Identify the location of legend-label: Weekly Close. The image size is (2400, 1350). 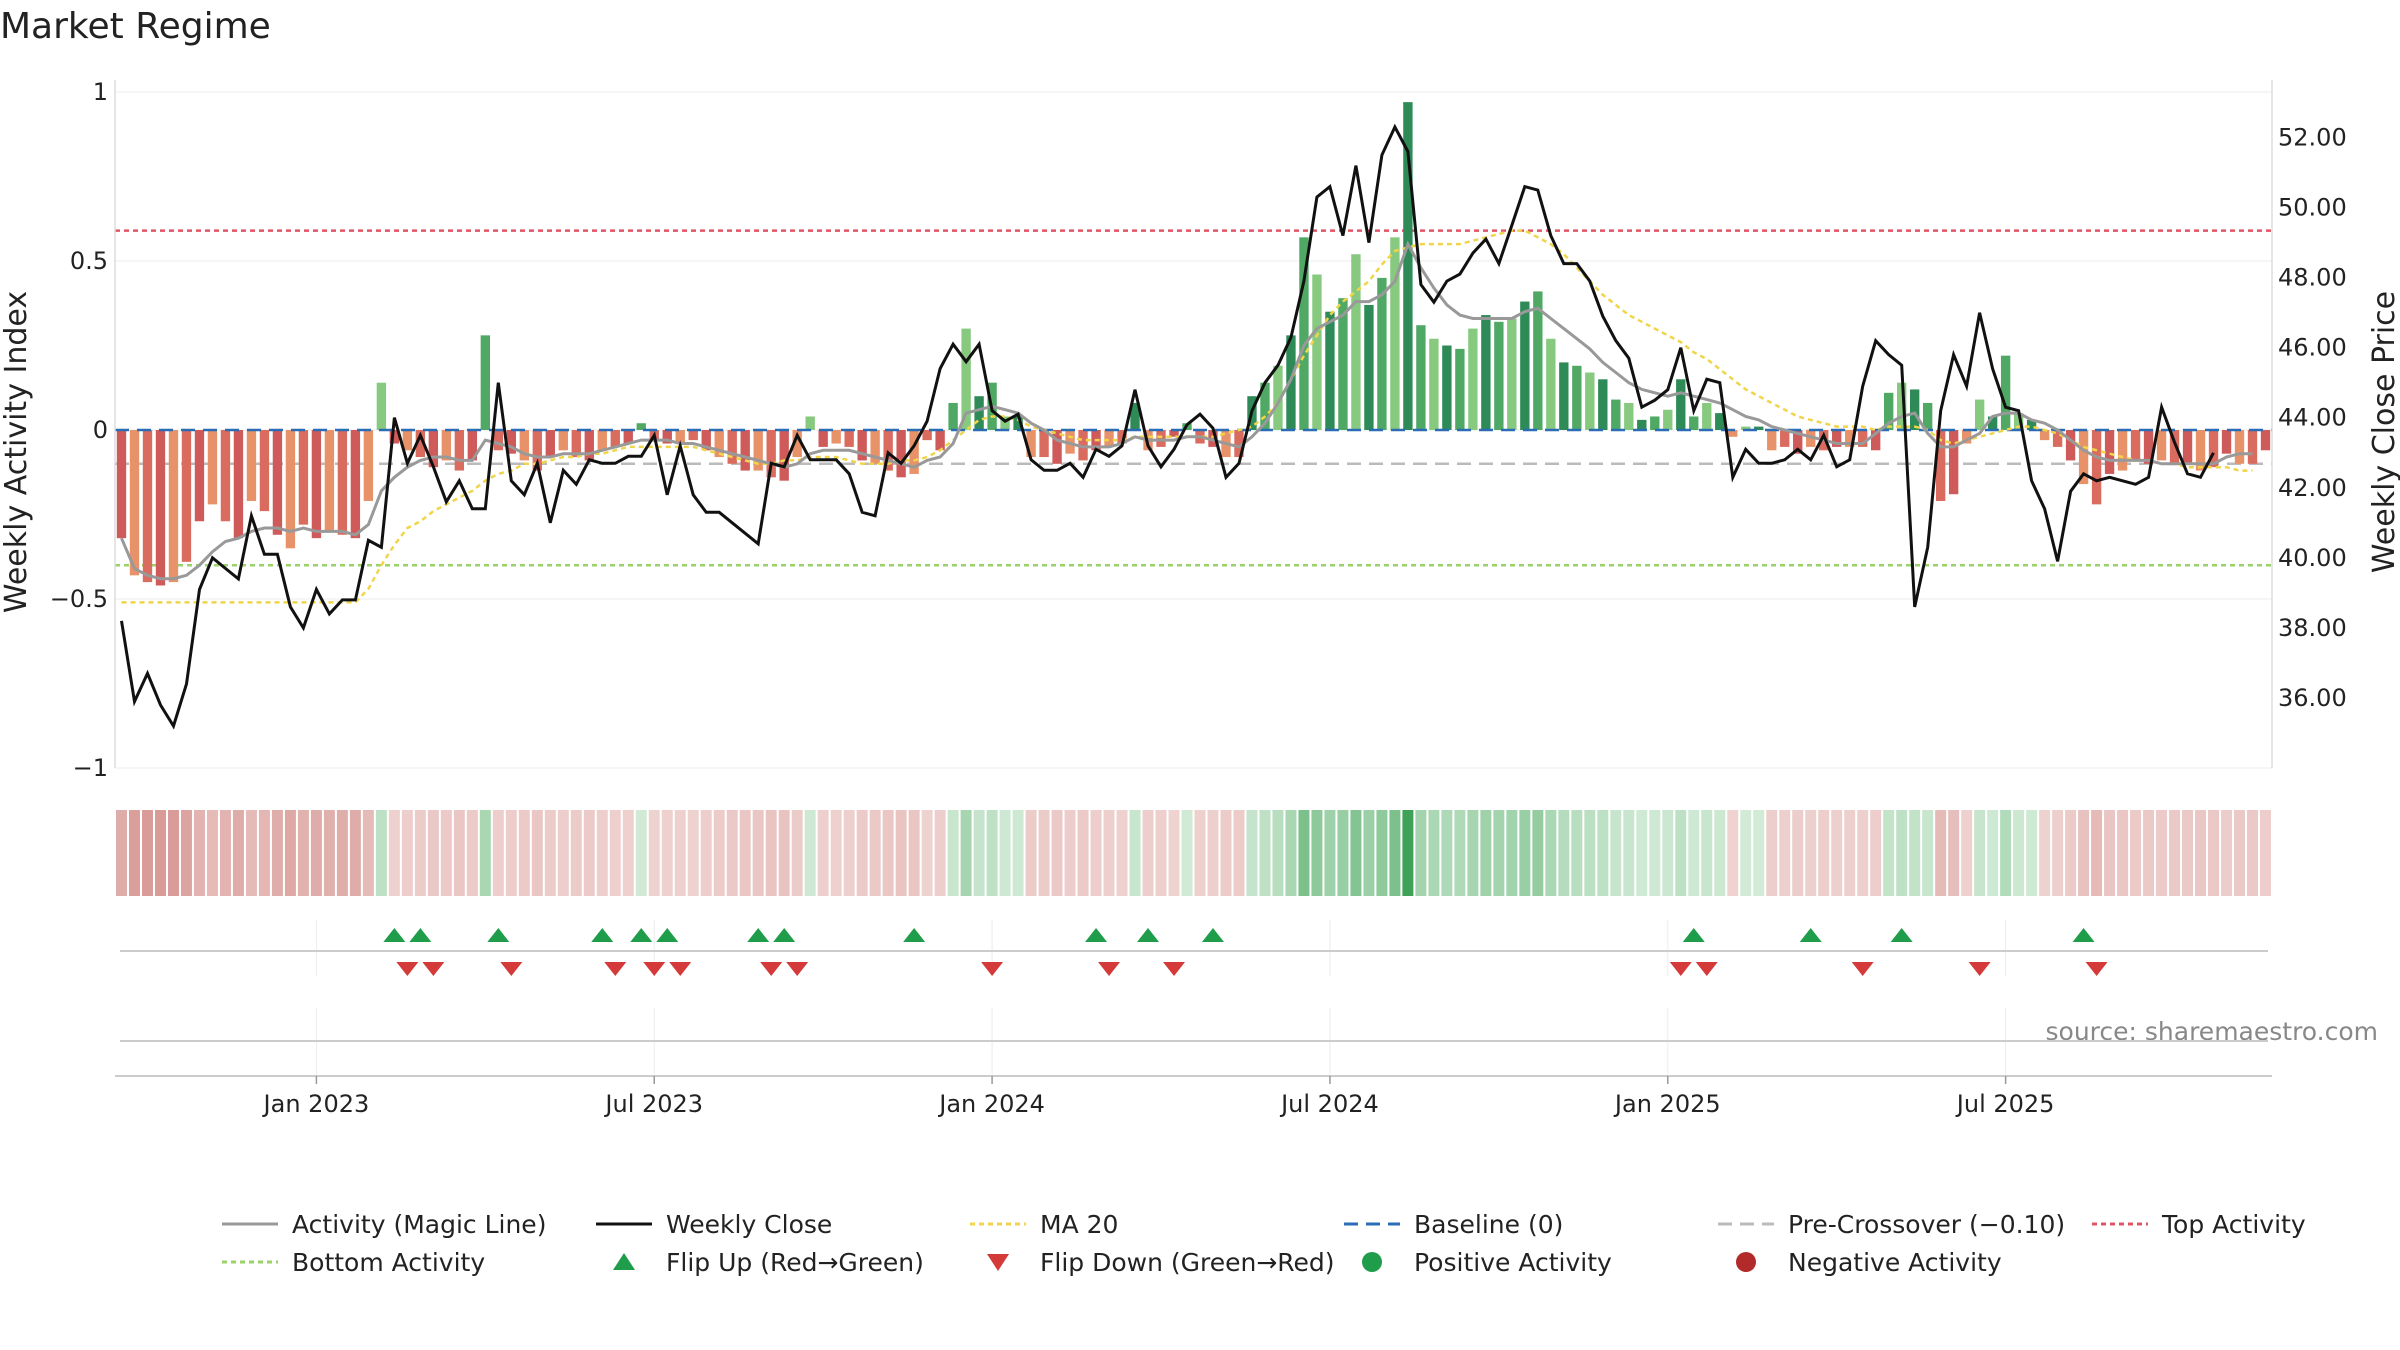
(749, 1224).